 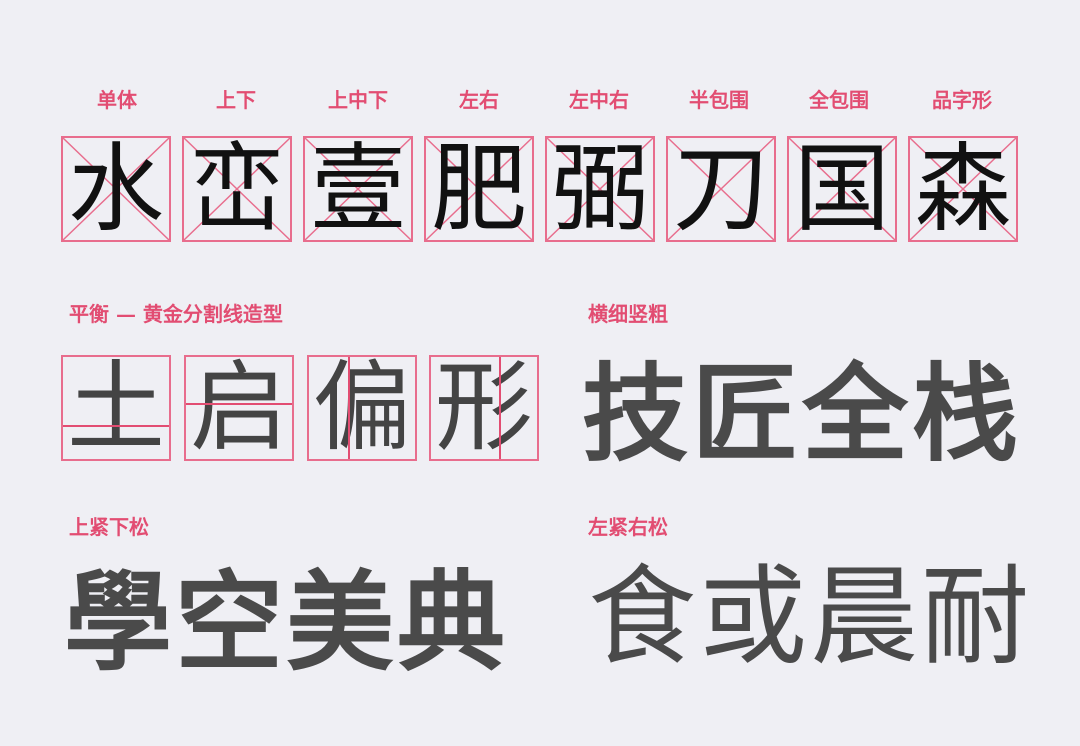 I want to click on balance-label: 平衡 — 黄金分割线造型, so click(x=176, y=314).